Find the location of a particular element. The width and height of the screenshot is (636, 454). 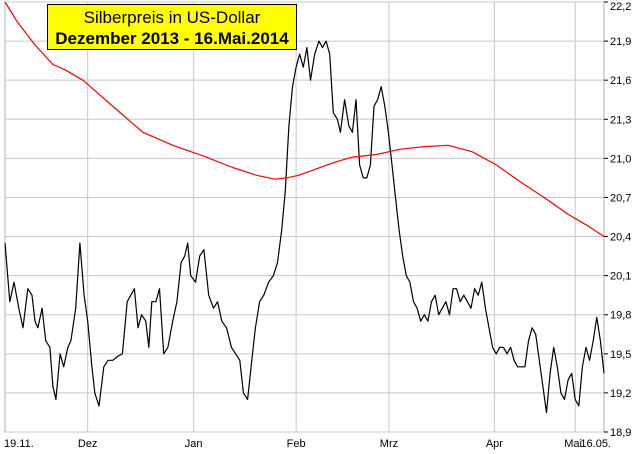

y-tick-label: 22,2 is located at coordinates (620, 7).